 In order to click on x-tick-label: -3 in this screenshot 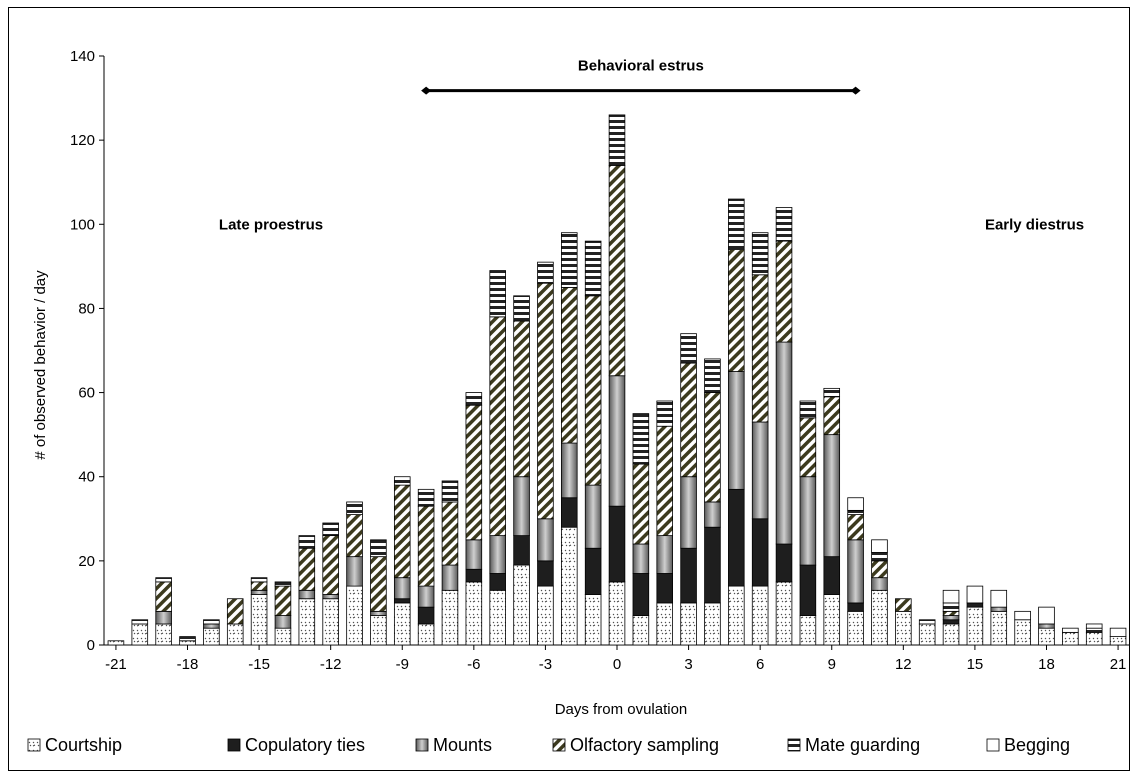, I will do `click(545, 664)`.